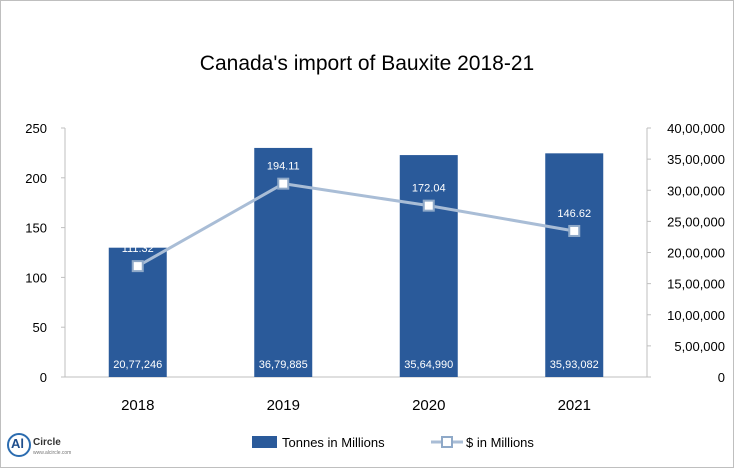 The width and height of the screenshot is (734, 468). Describe the element at coordinates (574, 214) in the screenshot. I see `line-value-label: 146.62` at that location.